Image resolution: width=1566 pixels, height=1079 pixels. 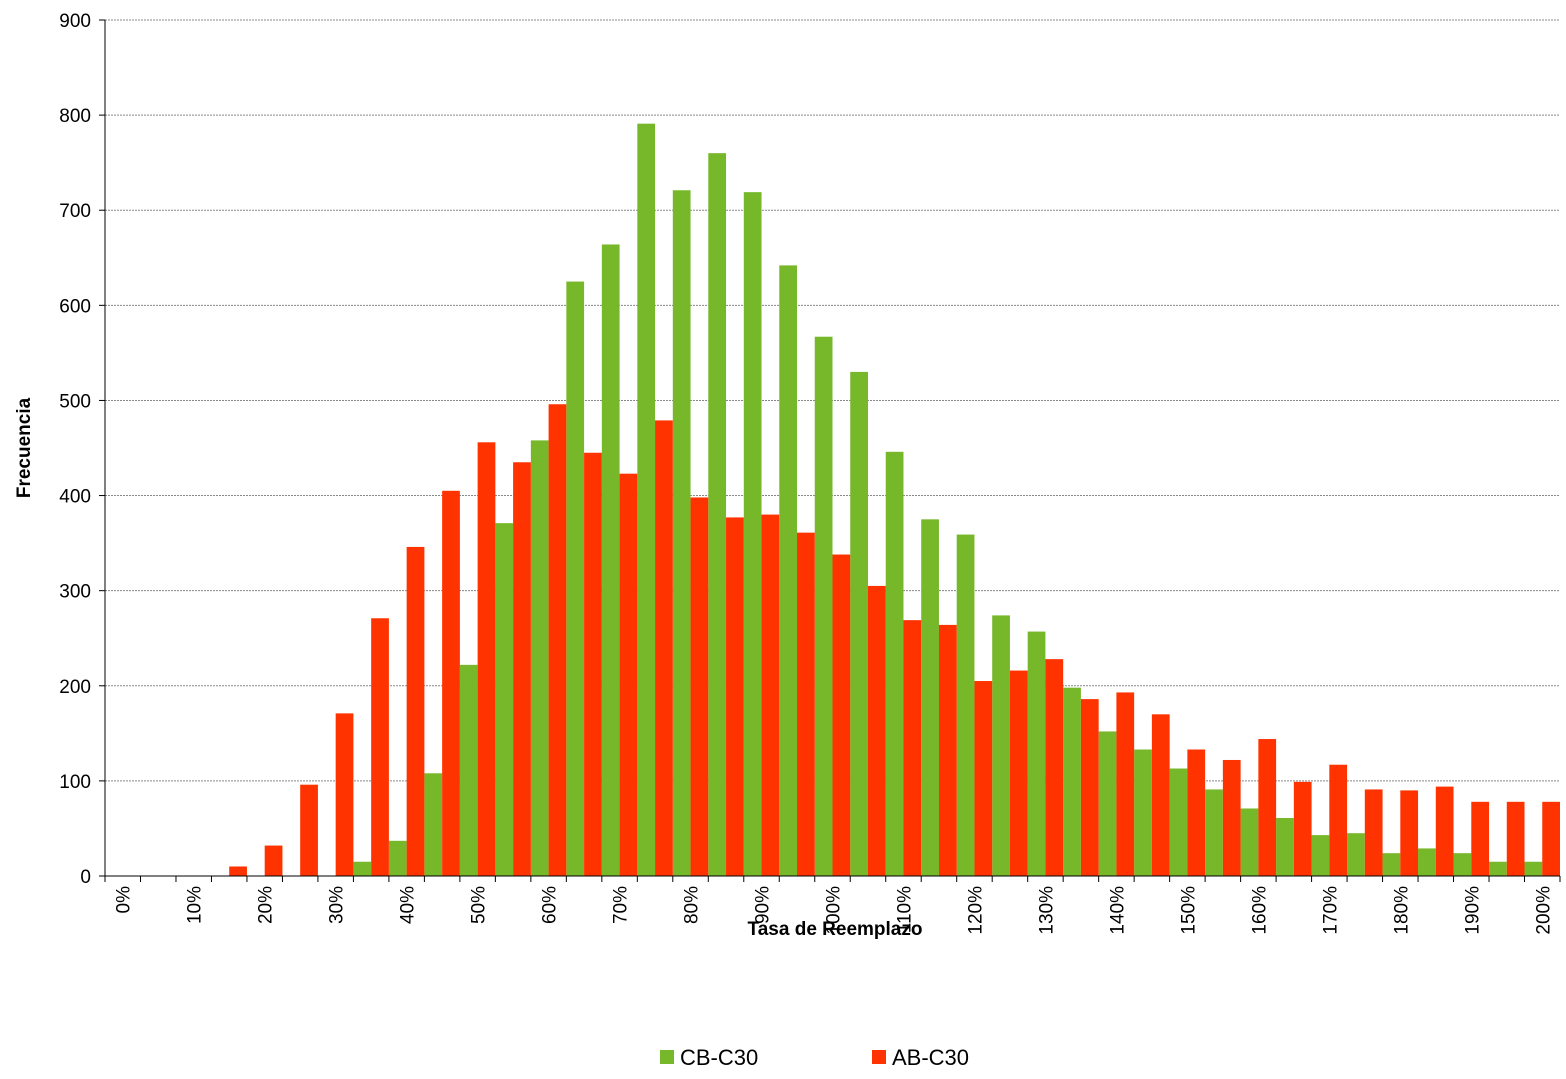 I want to click on x-tick-label: 120%, so click(x=975, y=910).